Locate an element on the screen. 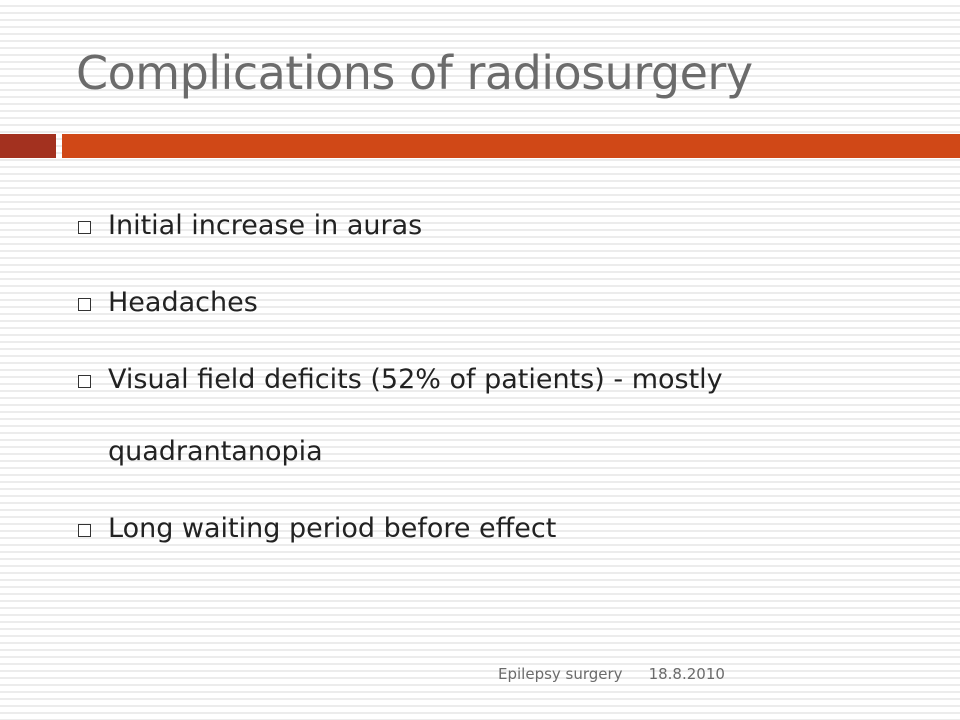  slide-title: Complications of radiosurgery is located at coordinates (414, 73).